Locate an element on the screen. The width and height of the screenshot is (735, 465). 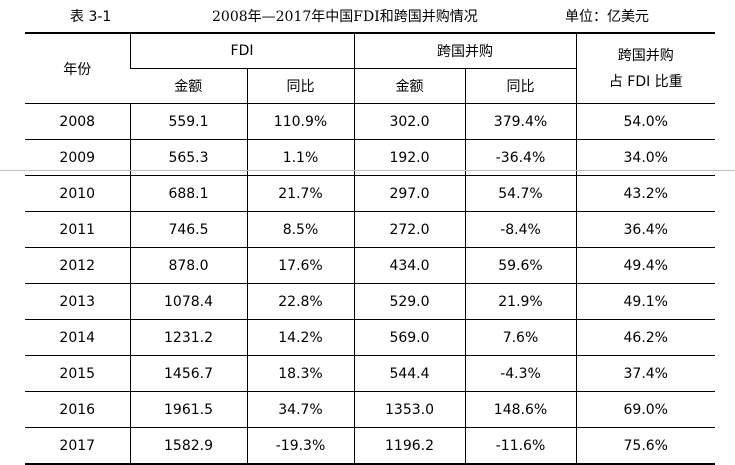
cell-ma-amount: 529.0 is located at coordinates (409, 301).